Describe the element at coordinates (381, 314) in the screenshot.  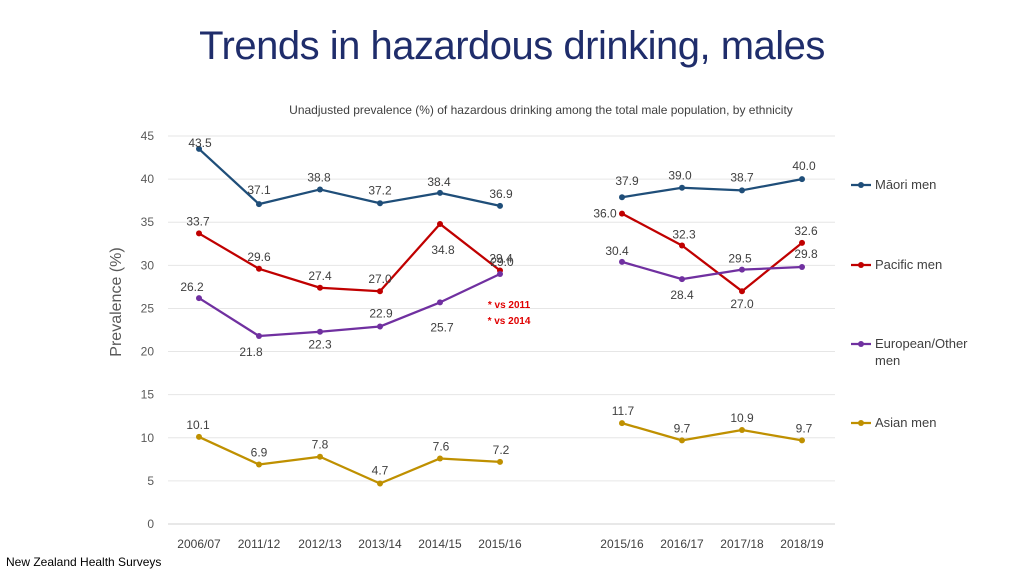
I see `data-label: 22.9` at that location.